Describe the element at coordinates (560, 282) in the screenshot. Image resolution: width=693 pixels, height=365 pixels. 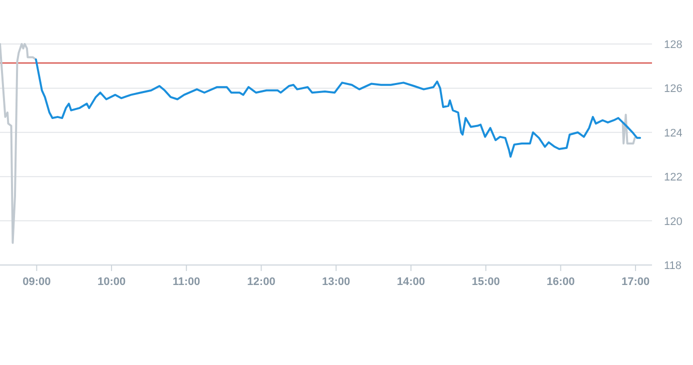
I see `x-tick-label: 16:00` at that location.